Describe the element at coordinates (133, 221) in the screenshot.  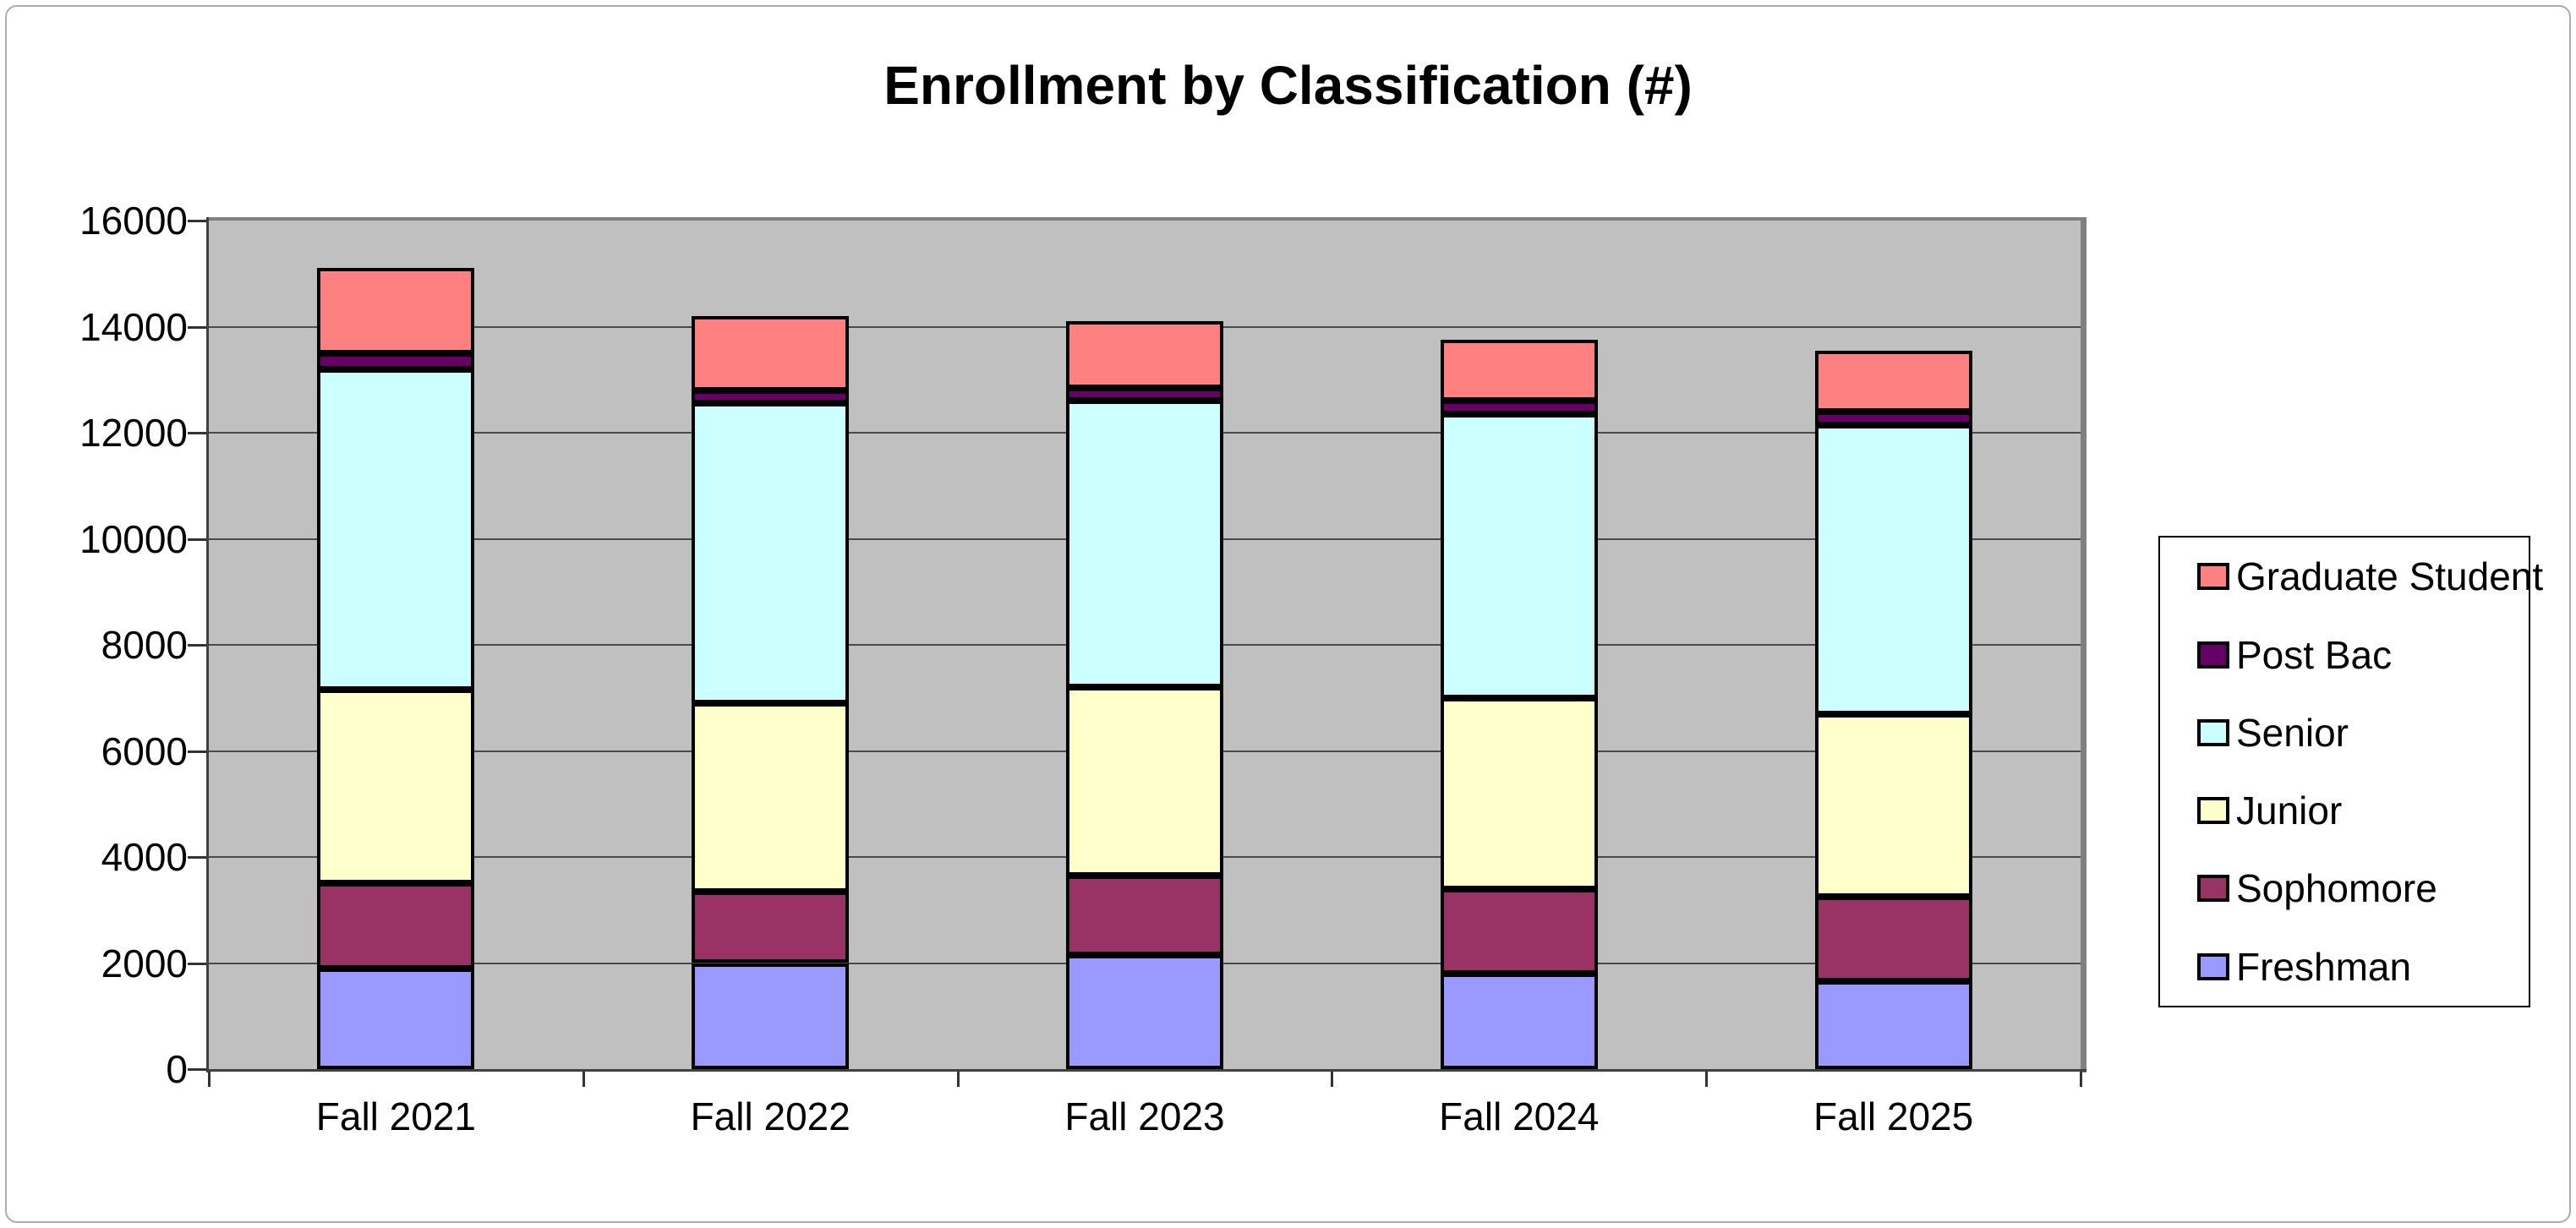
I see `y-axis-tick-label: 16000` at that location.